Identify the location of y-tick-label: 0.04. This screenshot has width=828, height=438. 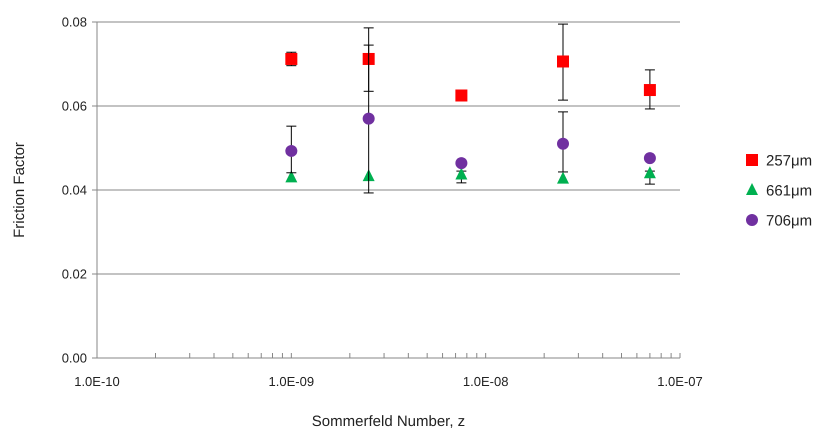
(74, 190).